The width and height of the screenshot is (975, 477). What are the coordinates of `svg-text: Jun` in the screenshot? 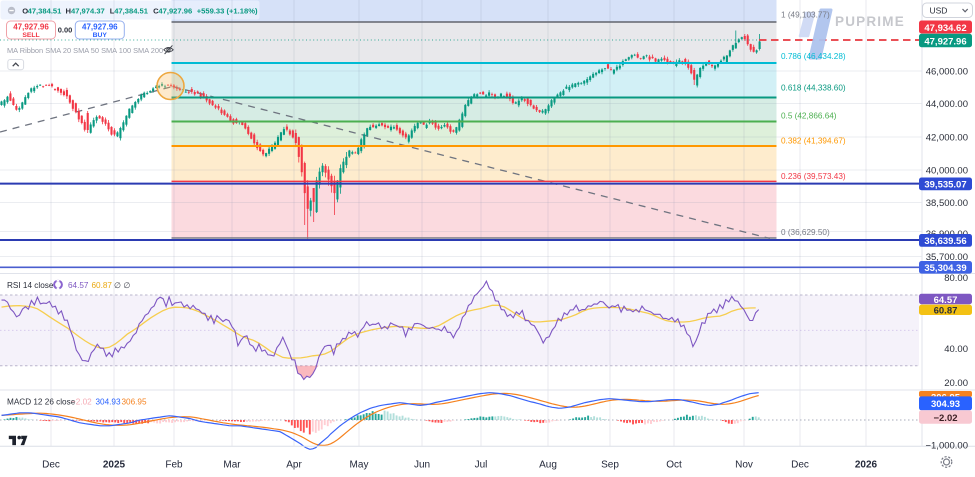 It's located at (422, 465).